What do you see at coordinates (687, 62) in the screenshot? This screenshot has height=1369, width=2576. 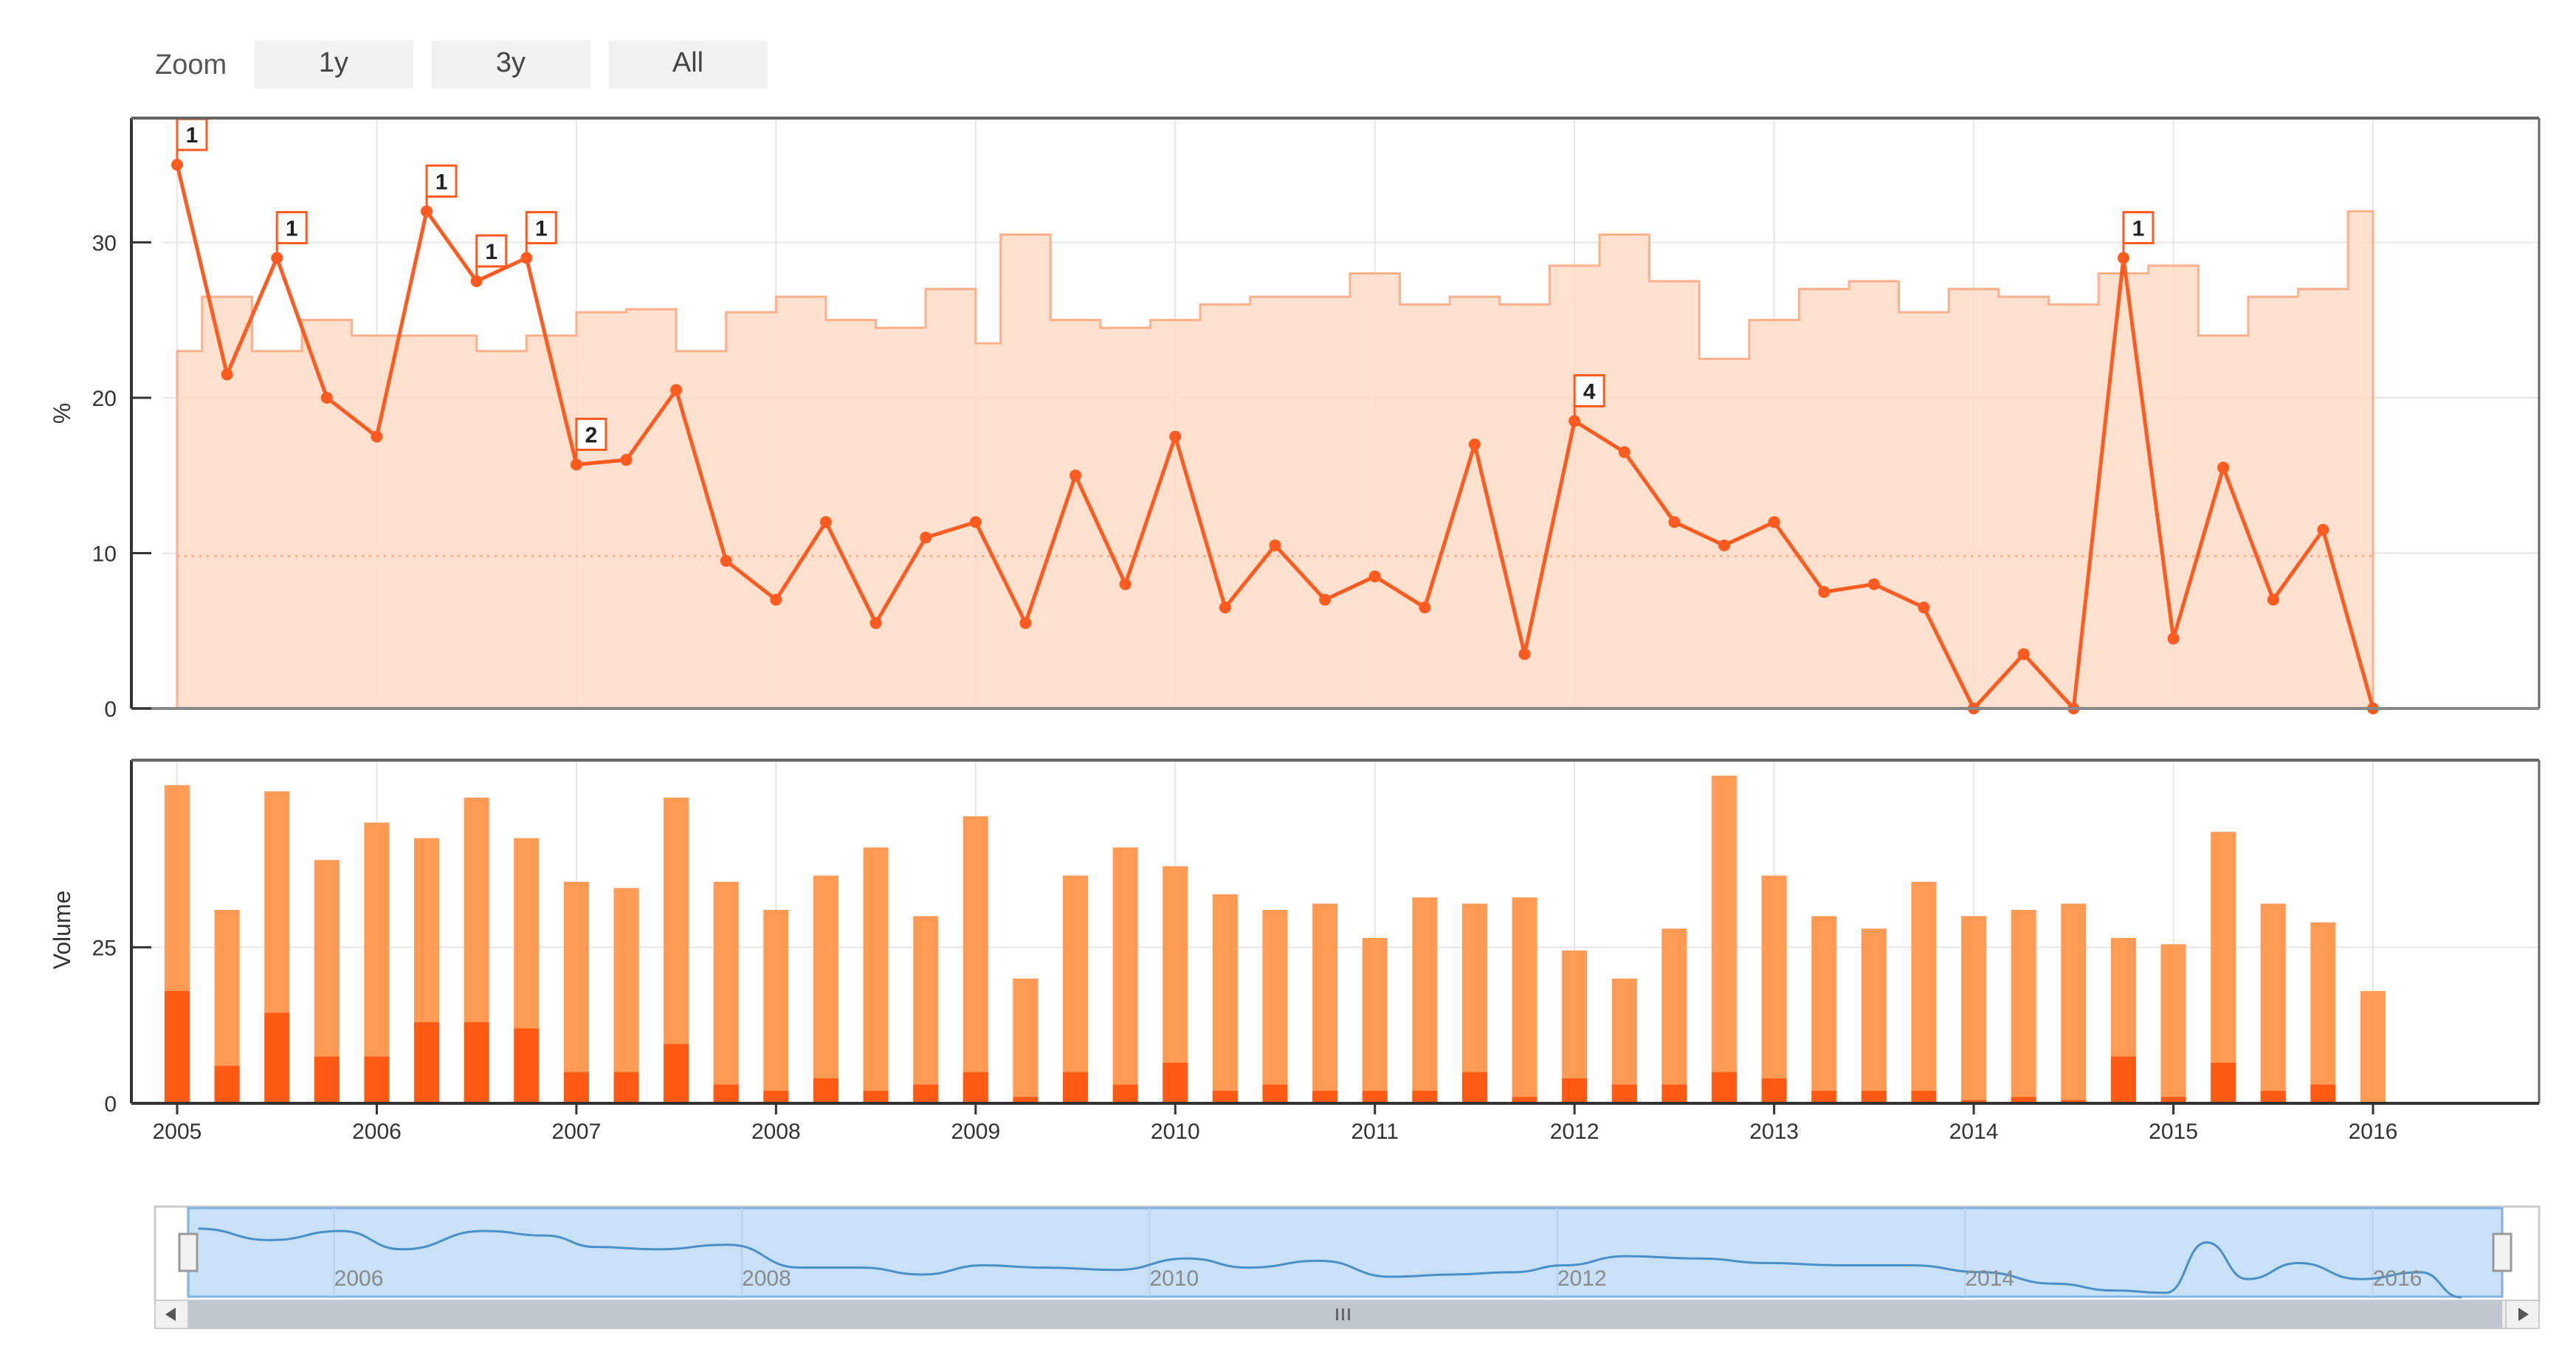 I see `zoom-button-all-label: All` at bounding box center [687, 62].